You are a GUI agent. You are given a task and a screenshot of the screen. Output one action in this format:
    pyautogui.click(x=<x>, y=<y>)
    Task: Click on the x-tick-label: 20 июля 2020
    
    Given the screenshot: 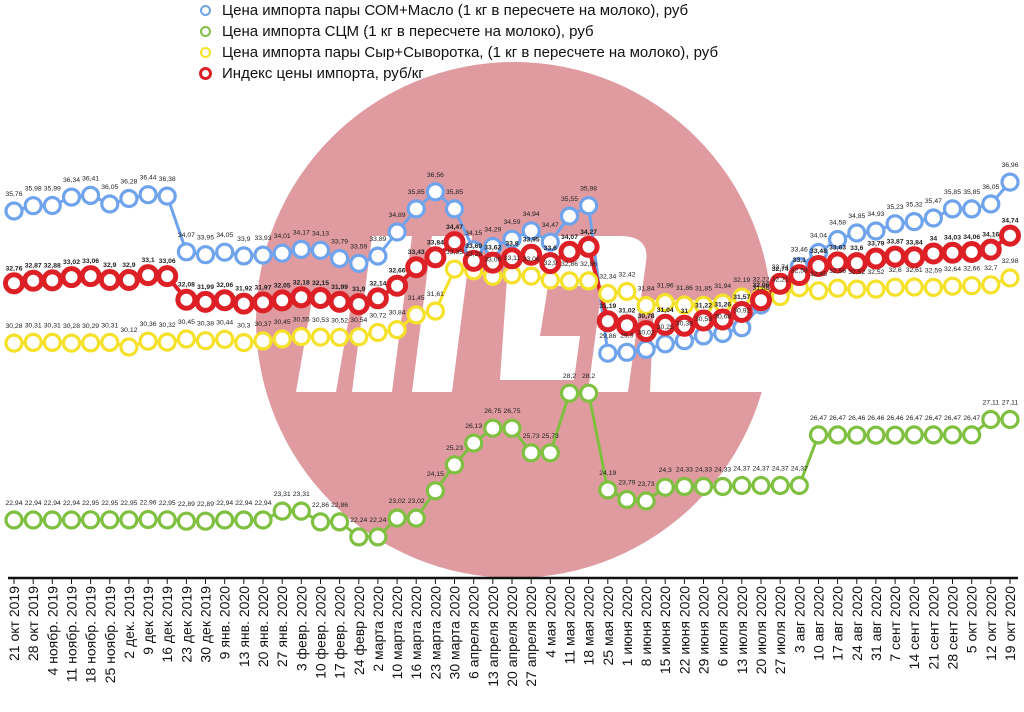 What is the action you would take?
    pyautogui.click(x=761, y=630)
    